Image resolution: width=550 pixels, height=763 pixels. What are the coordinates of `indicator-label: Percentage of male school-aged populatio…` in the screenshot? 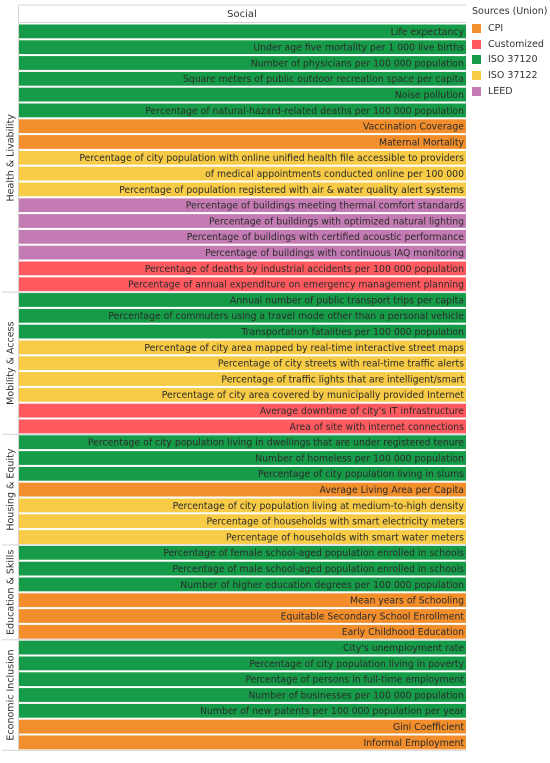 It's located at (318, 569).